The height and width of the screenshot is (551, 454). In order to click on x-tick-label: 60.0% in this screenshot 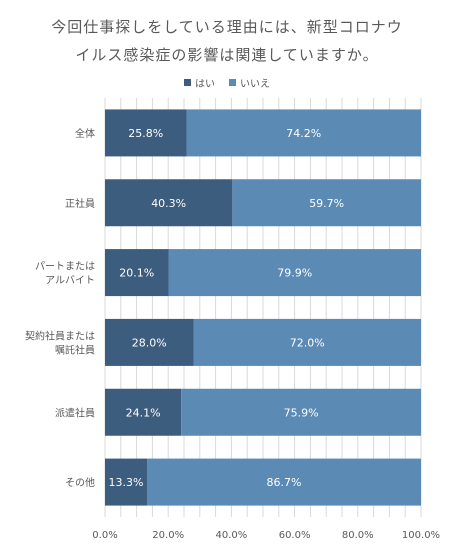, I will do `click(295, 535)`.